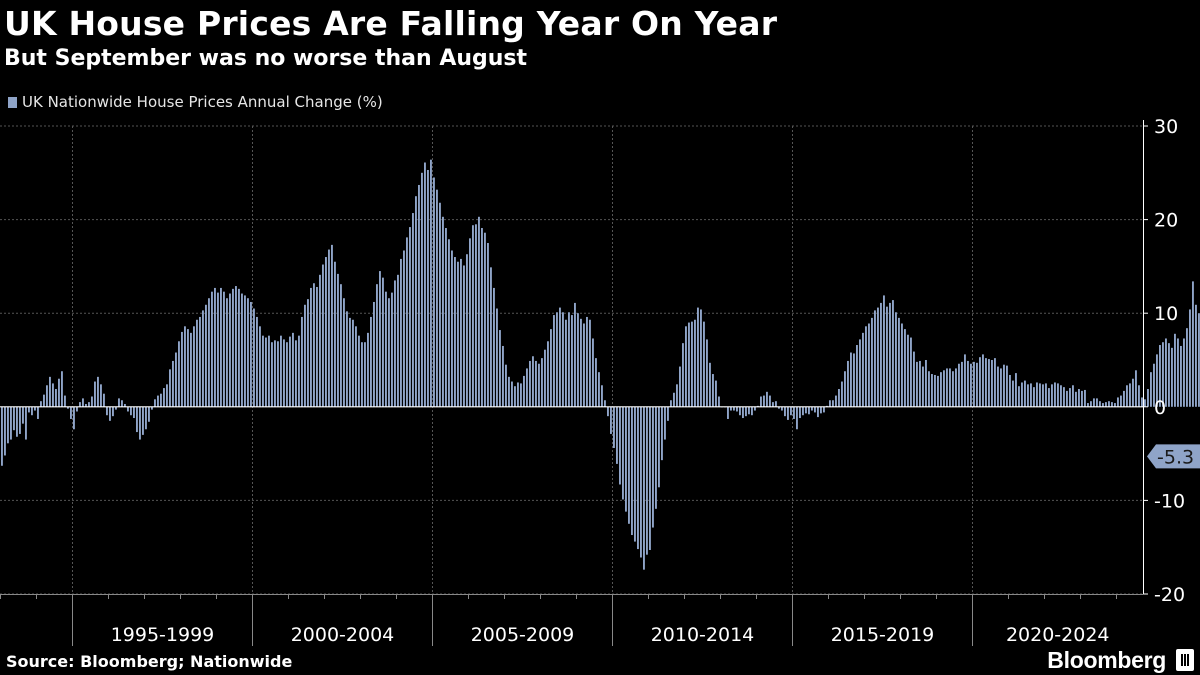 The height and width of the screenshot is (675, 1200). What do you see at coordinates (1185, 660) in the screenshot?
I see `bloomberg-icon` at bounding box center [1185, 660].